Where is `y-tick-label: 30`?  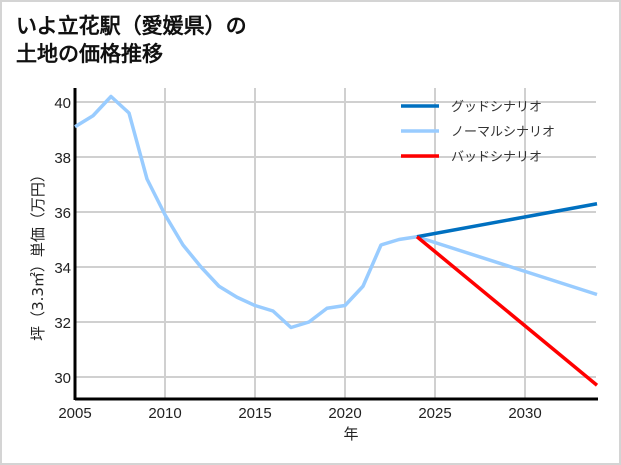
y-tick-label: 30 is located at coordinates (62, 378).